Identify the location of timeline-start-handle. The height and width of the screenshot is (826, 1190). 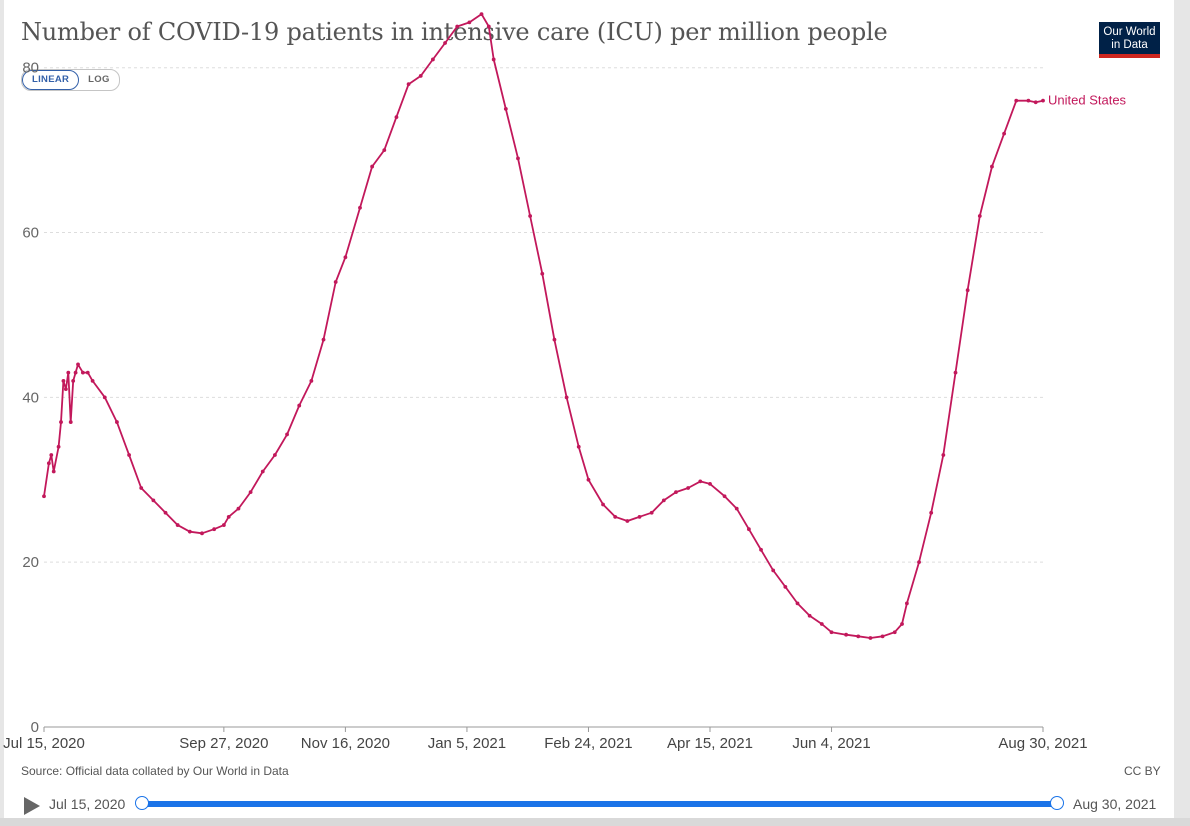
(142, 803).